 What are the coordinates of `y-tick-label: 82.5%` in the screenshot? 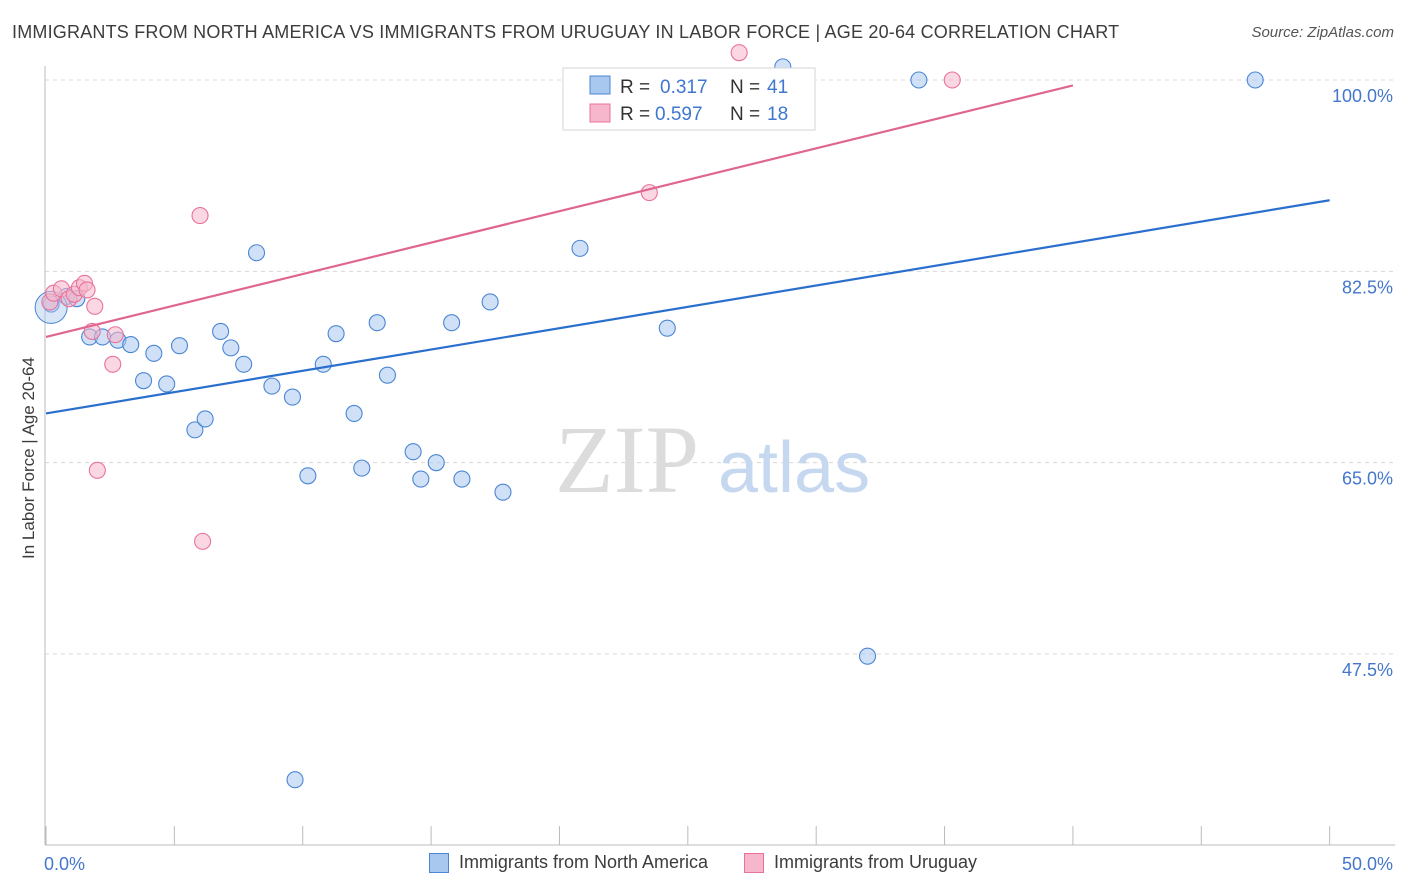 It's located at (1367, 287).